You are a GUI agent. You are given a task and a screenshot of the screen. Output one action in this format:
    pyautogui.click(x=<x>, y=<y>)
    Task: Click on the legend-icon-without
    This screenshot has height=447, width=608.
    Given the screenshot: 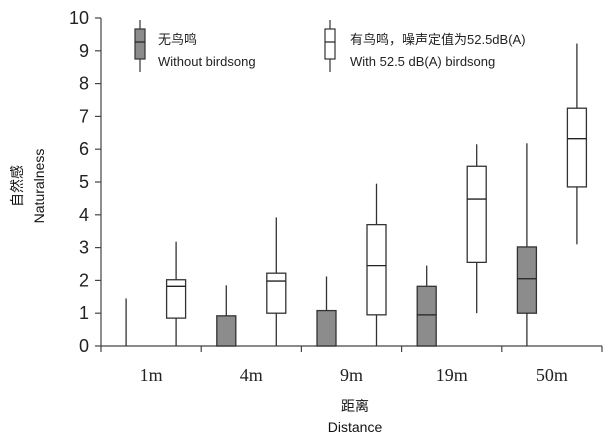 What is the action you would take?
    pyautogui.click(x=140, y=46)
    